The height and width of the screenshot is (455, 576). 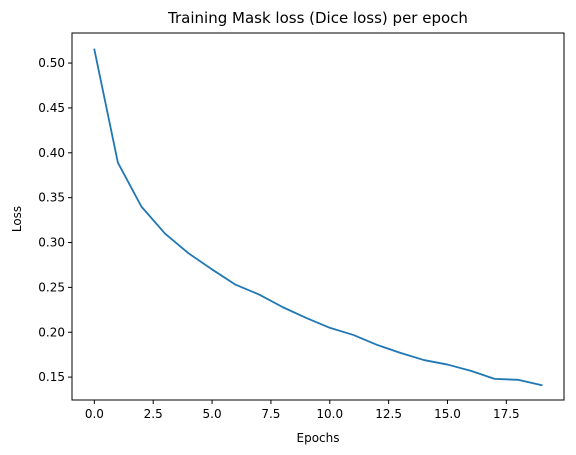 I want to click on y-tick-label: 0.45, so click(x=51, y=108).